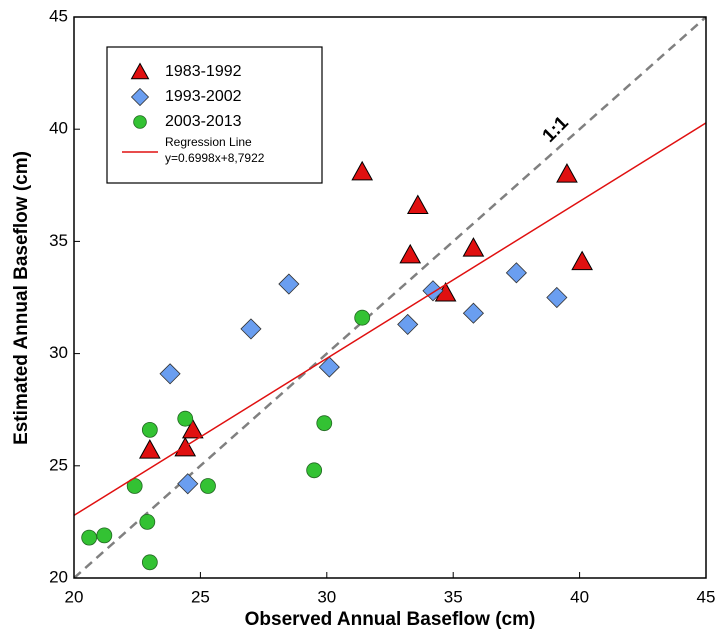  Describe the element at coordinates (208, 142) in the screenshot. I see `legend-label: Regression Line` at that location.